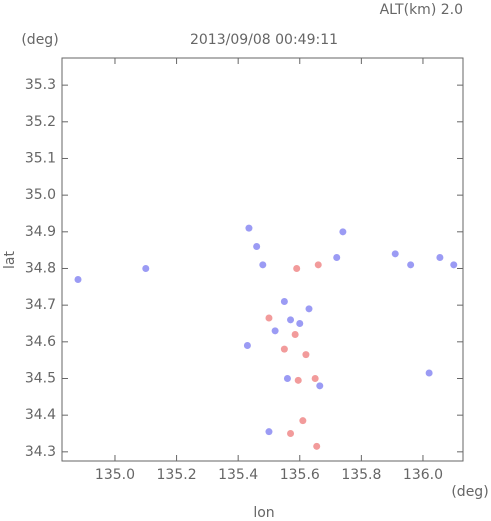  Describe the element at coordinates (361, 475) in the screenshot. I see `x-tick-label: 135.8` at that location.